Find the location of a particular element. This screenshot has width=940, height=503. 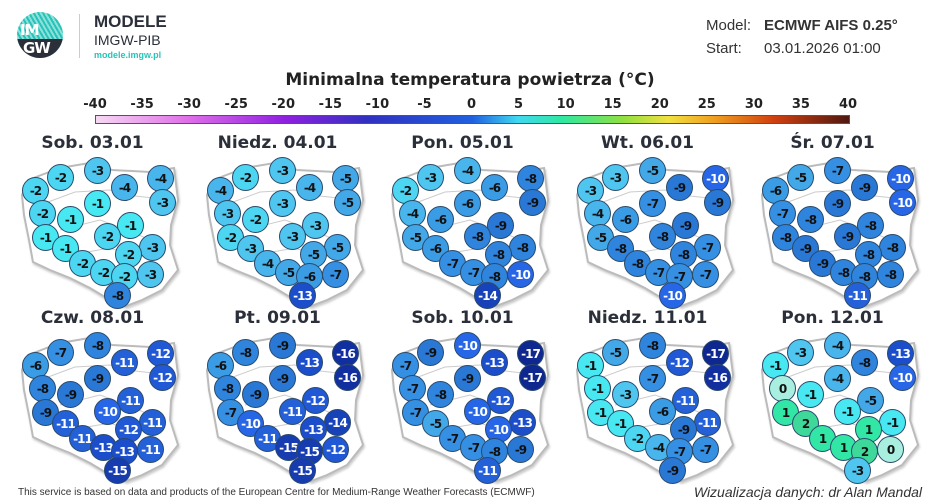

day-title: Pt. 09.01 is located at coordinates (277, 318).